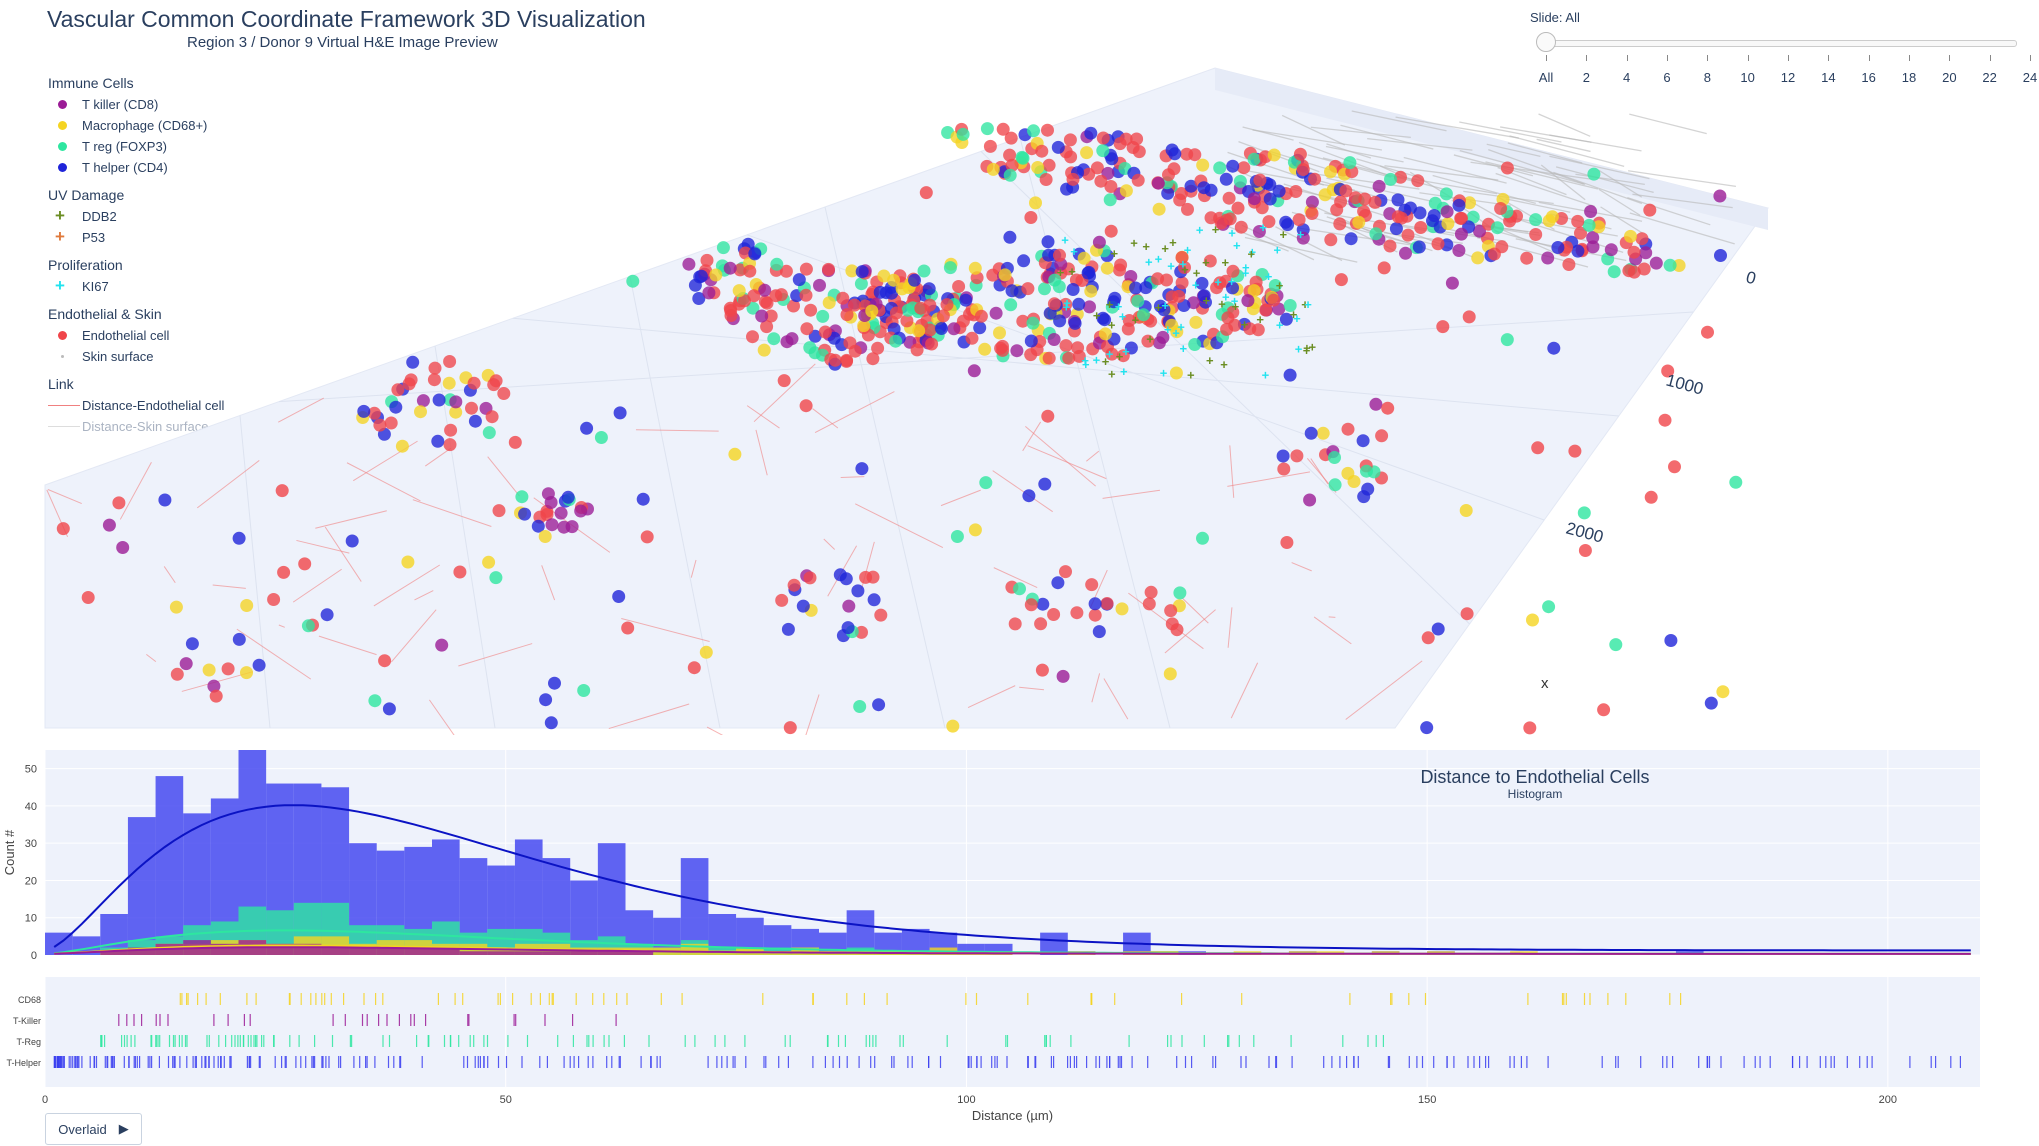 This screenshot has height=1146, width=2039. I want to click on slider-tick-label: All, so click(1546, 77).